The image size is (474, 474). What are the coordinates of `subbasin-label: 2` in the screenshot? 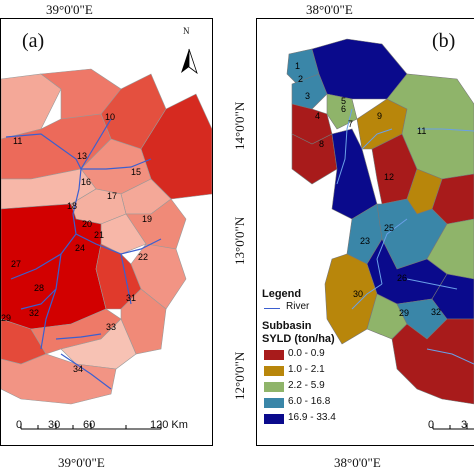 It's located at (300, 79).